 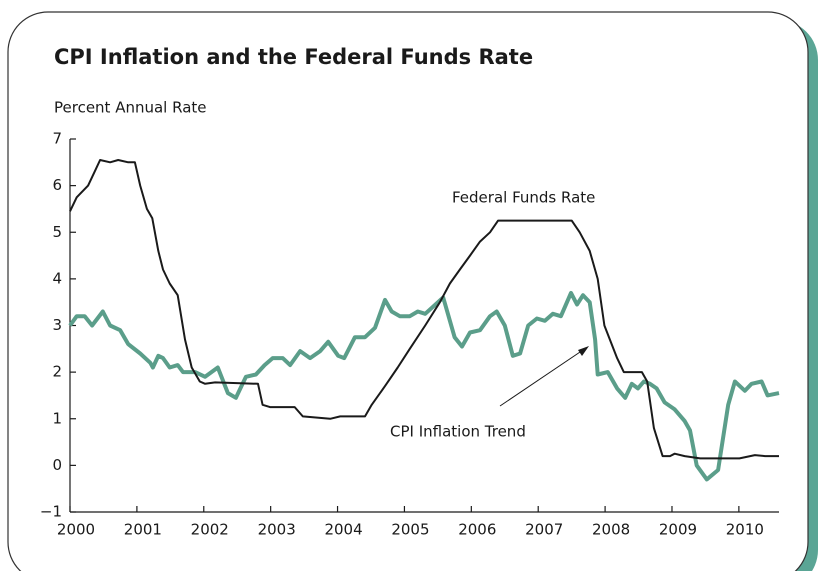 I want to click on x-tick-label: 2003, so click(x=277, y=530).